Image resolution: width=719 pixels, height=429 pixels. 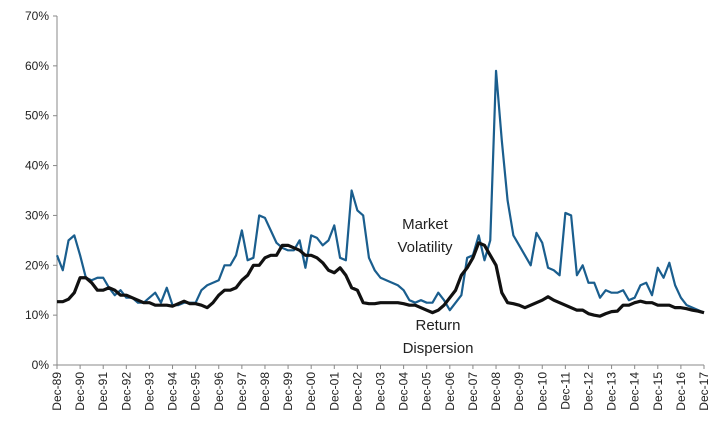 I want to click on y-tick-label: 40%, so click(x=37, y=166).